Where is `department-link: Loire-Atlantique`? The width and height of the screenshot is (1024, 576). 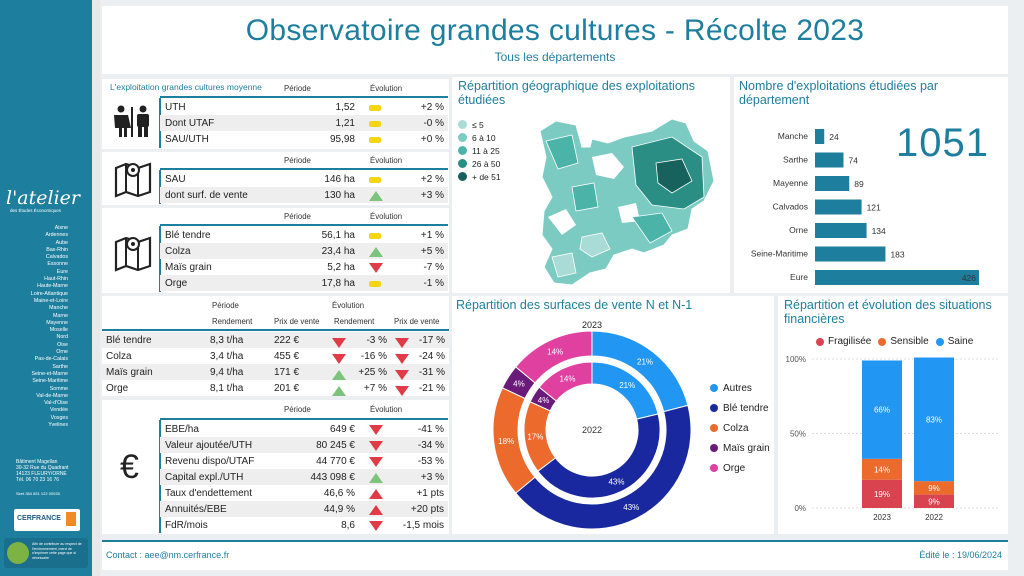 department-link: Loire-Atlantique is located at coordinates (49, 293).